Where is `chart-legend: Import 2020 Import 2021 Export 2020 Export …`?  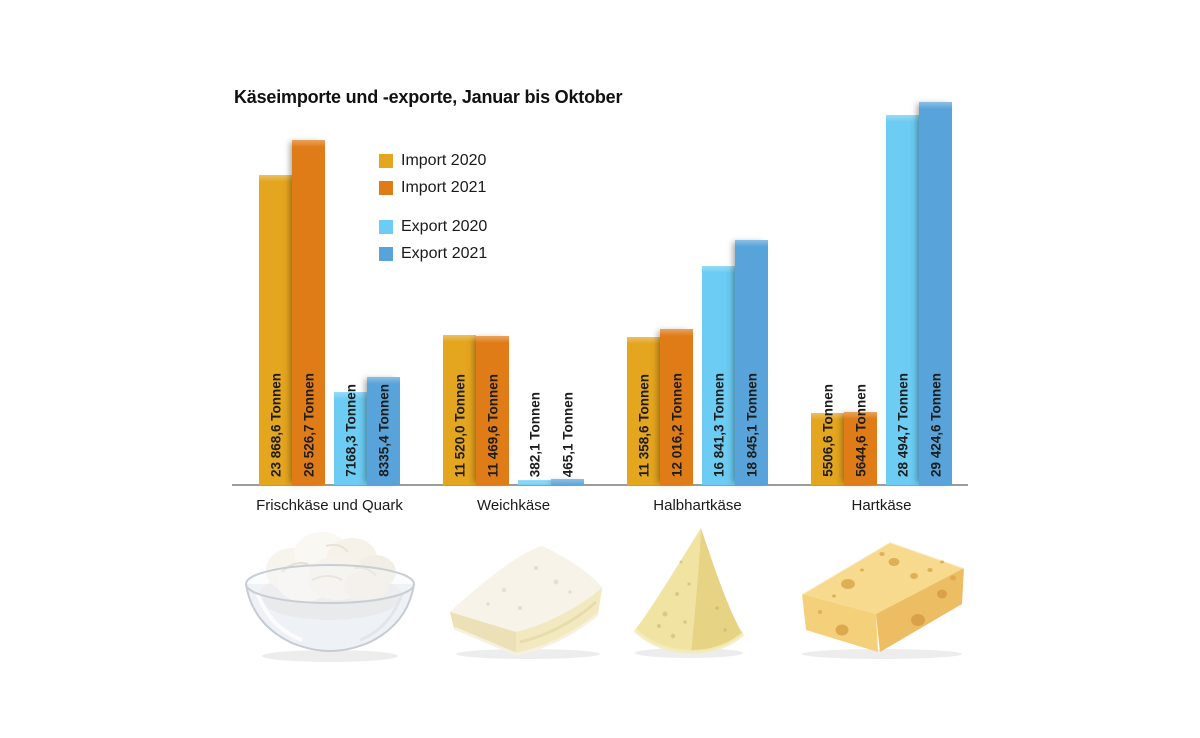 chart-legend: Import 2020 Import 2021 Export 2020 Export … is located at coordinates (433, 207).